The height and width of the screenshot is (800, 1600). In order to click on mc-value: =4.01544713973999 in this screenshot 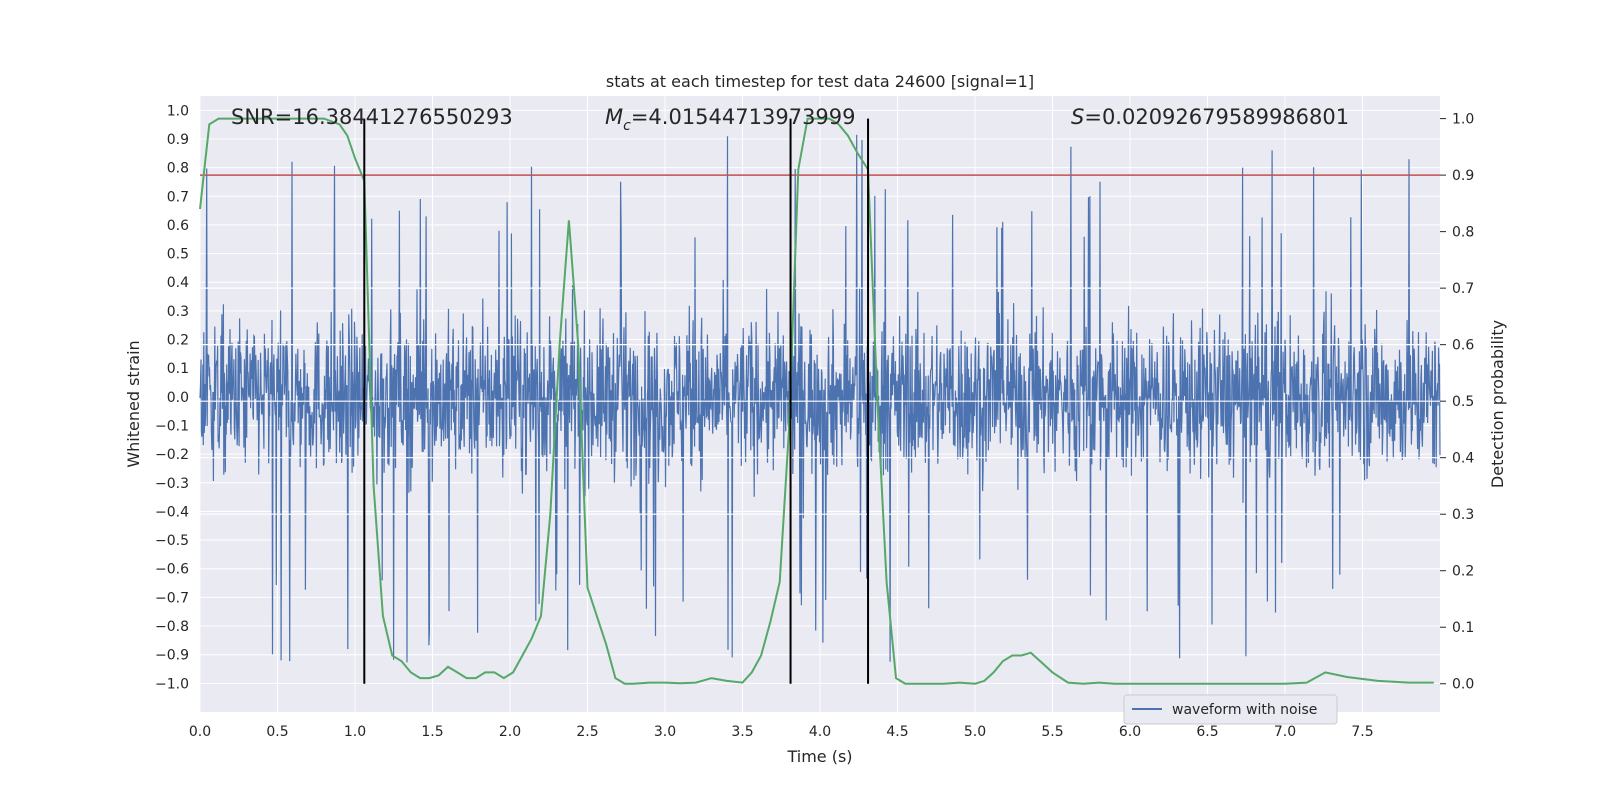, I will do `click(743, 117)`.